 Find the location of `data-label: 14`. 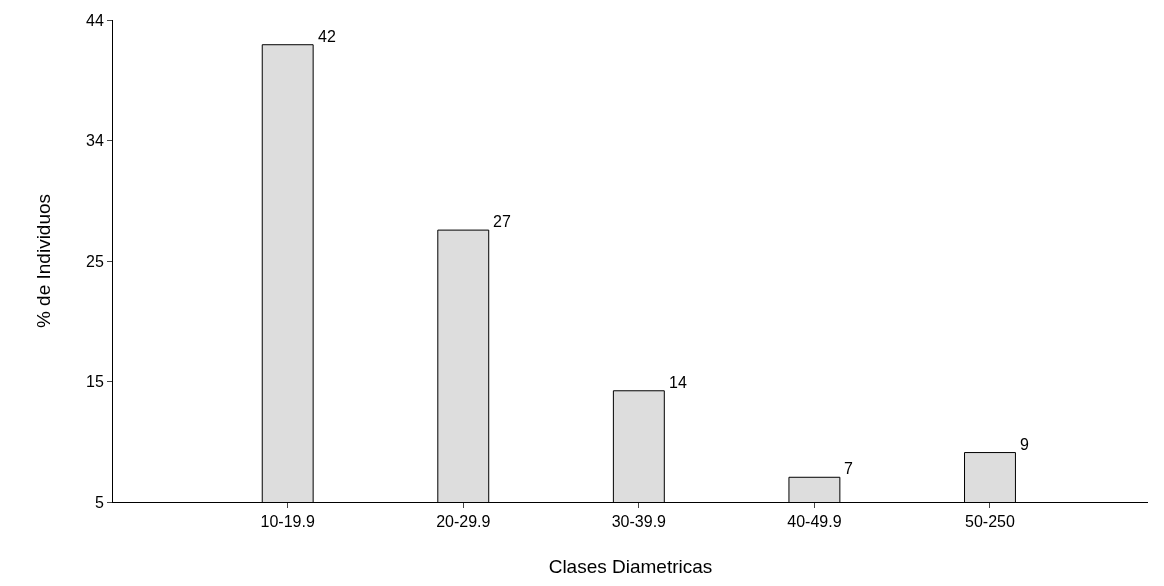

data-label: 14 is located at coordinates (678, 382).